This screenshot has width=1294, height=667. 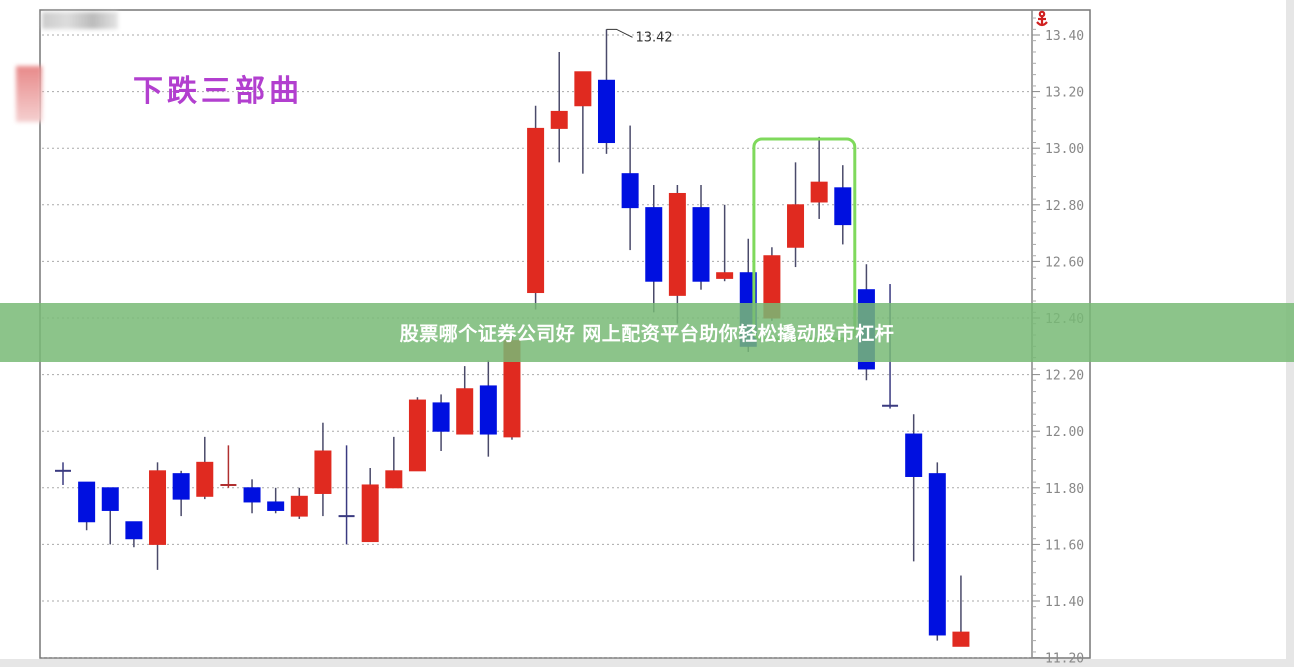 What do you see at coordinates (218, 91) in the screenshot?
I see `chart-title: 下跌三部曲` at bounding box center [218, 91].